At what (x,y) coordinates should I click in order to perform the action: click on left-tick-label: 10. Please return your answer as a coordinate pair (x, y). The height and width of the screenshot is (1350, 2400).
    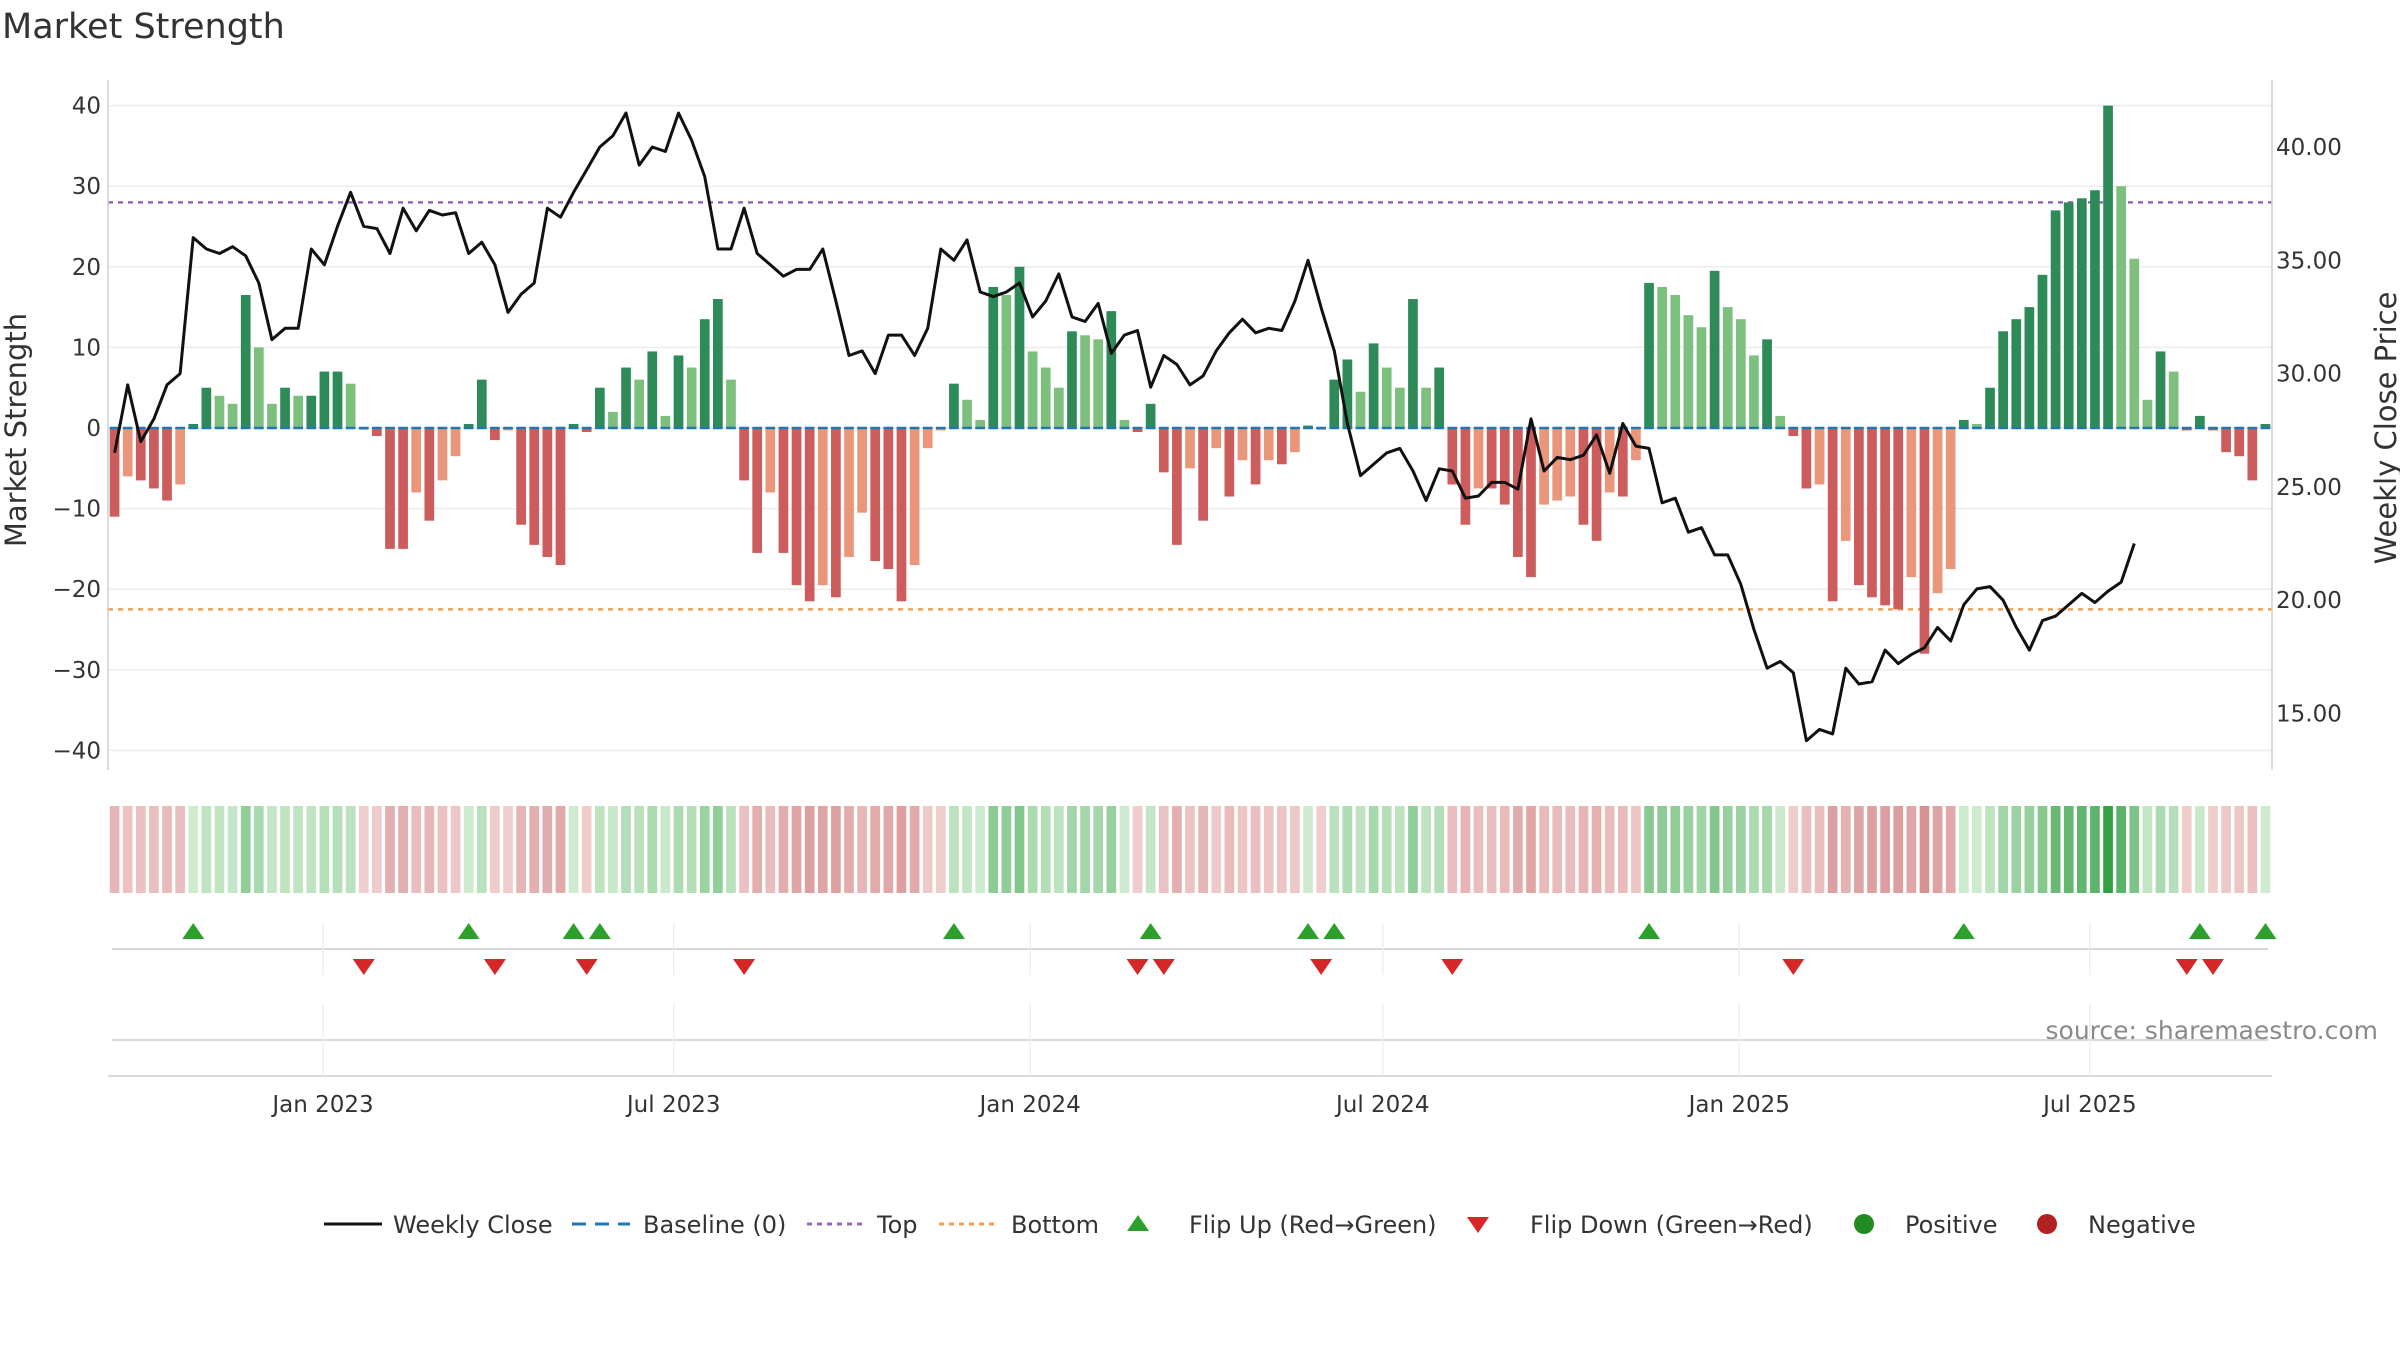
    Looking at the image, I should click on (86, 348).